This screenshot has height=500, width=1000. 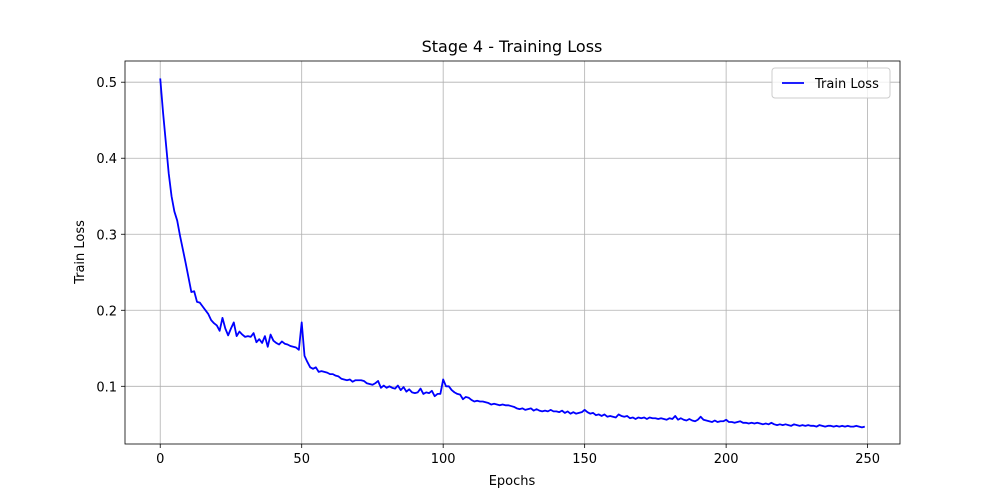 I want to click on x-tick-label: 0, so click(x=160, y=459).